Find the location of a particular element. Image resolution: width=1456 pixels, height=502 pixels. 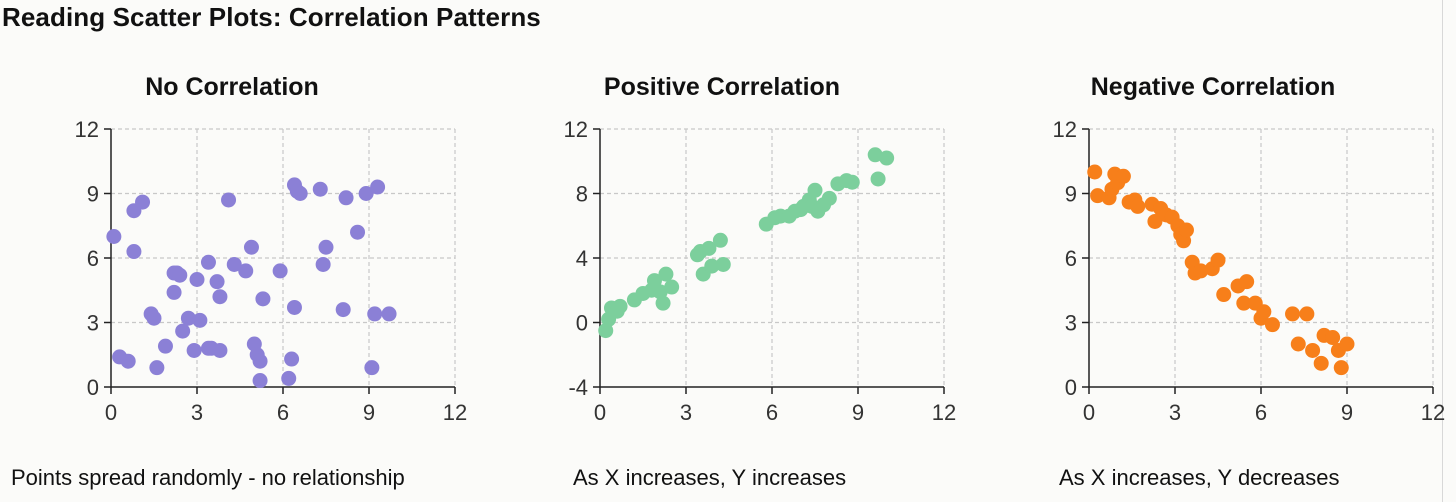

y-tick-label: 4 is located at coordinates (582, 258).